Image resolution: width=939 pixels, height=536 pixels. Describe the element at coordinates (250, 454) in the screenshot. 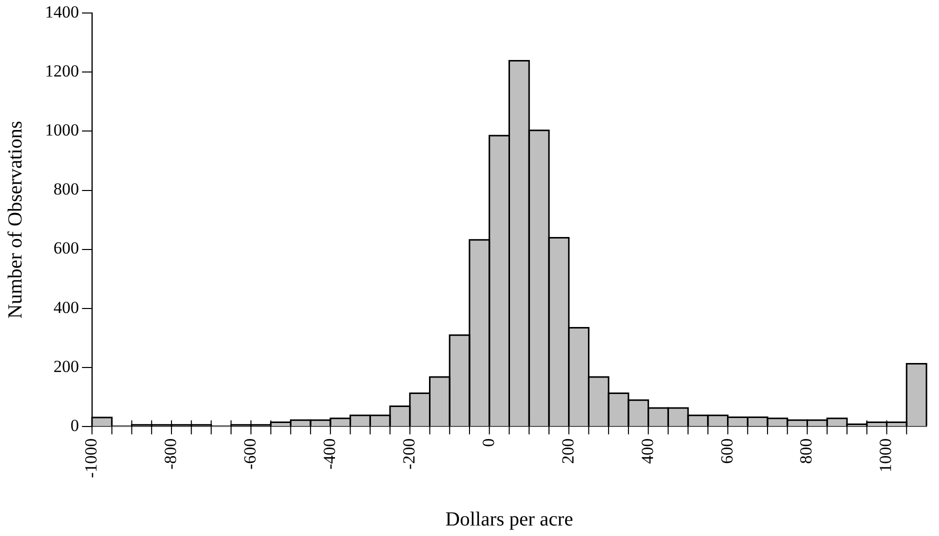

I see `x-tick-label: -600` at that location.